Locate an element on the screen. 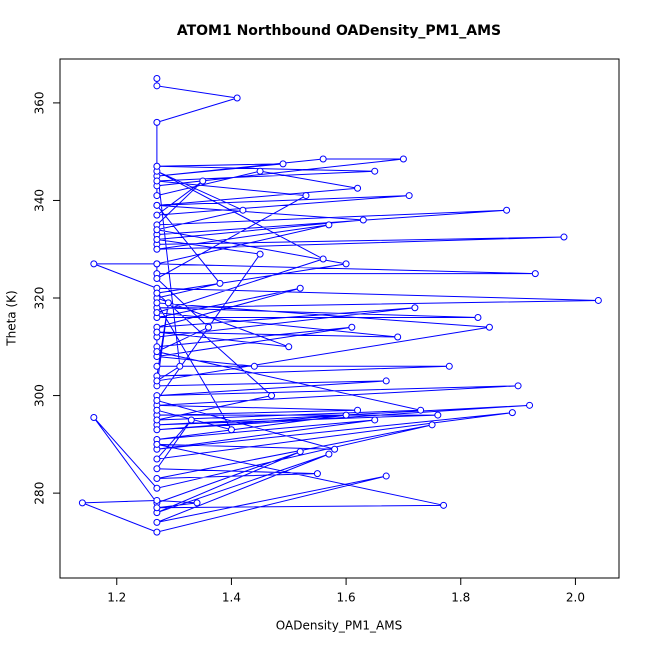  x-tick-label: 1.8 is located at coordinates (460, 598).